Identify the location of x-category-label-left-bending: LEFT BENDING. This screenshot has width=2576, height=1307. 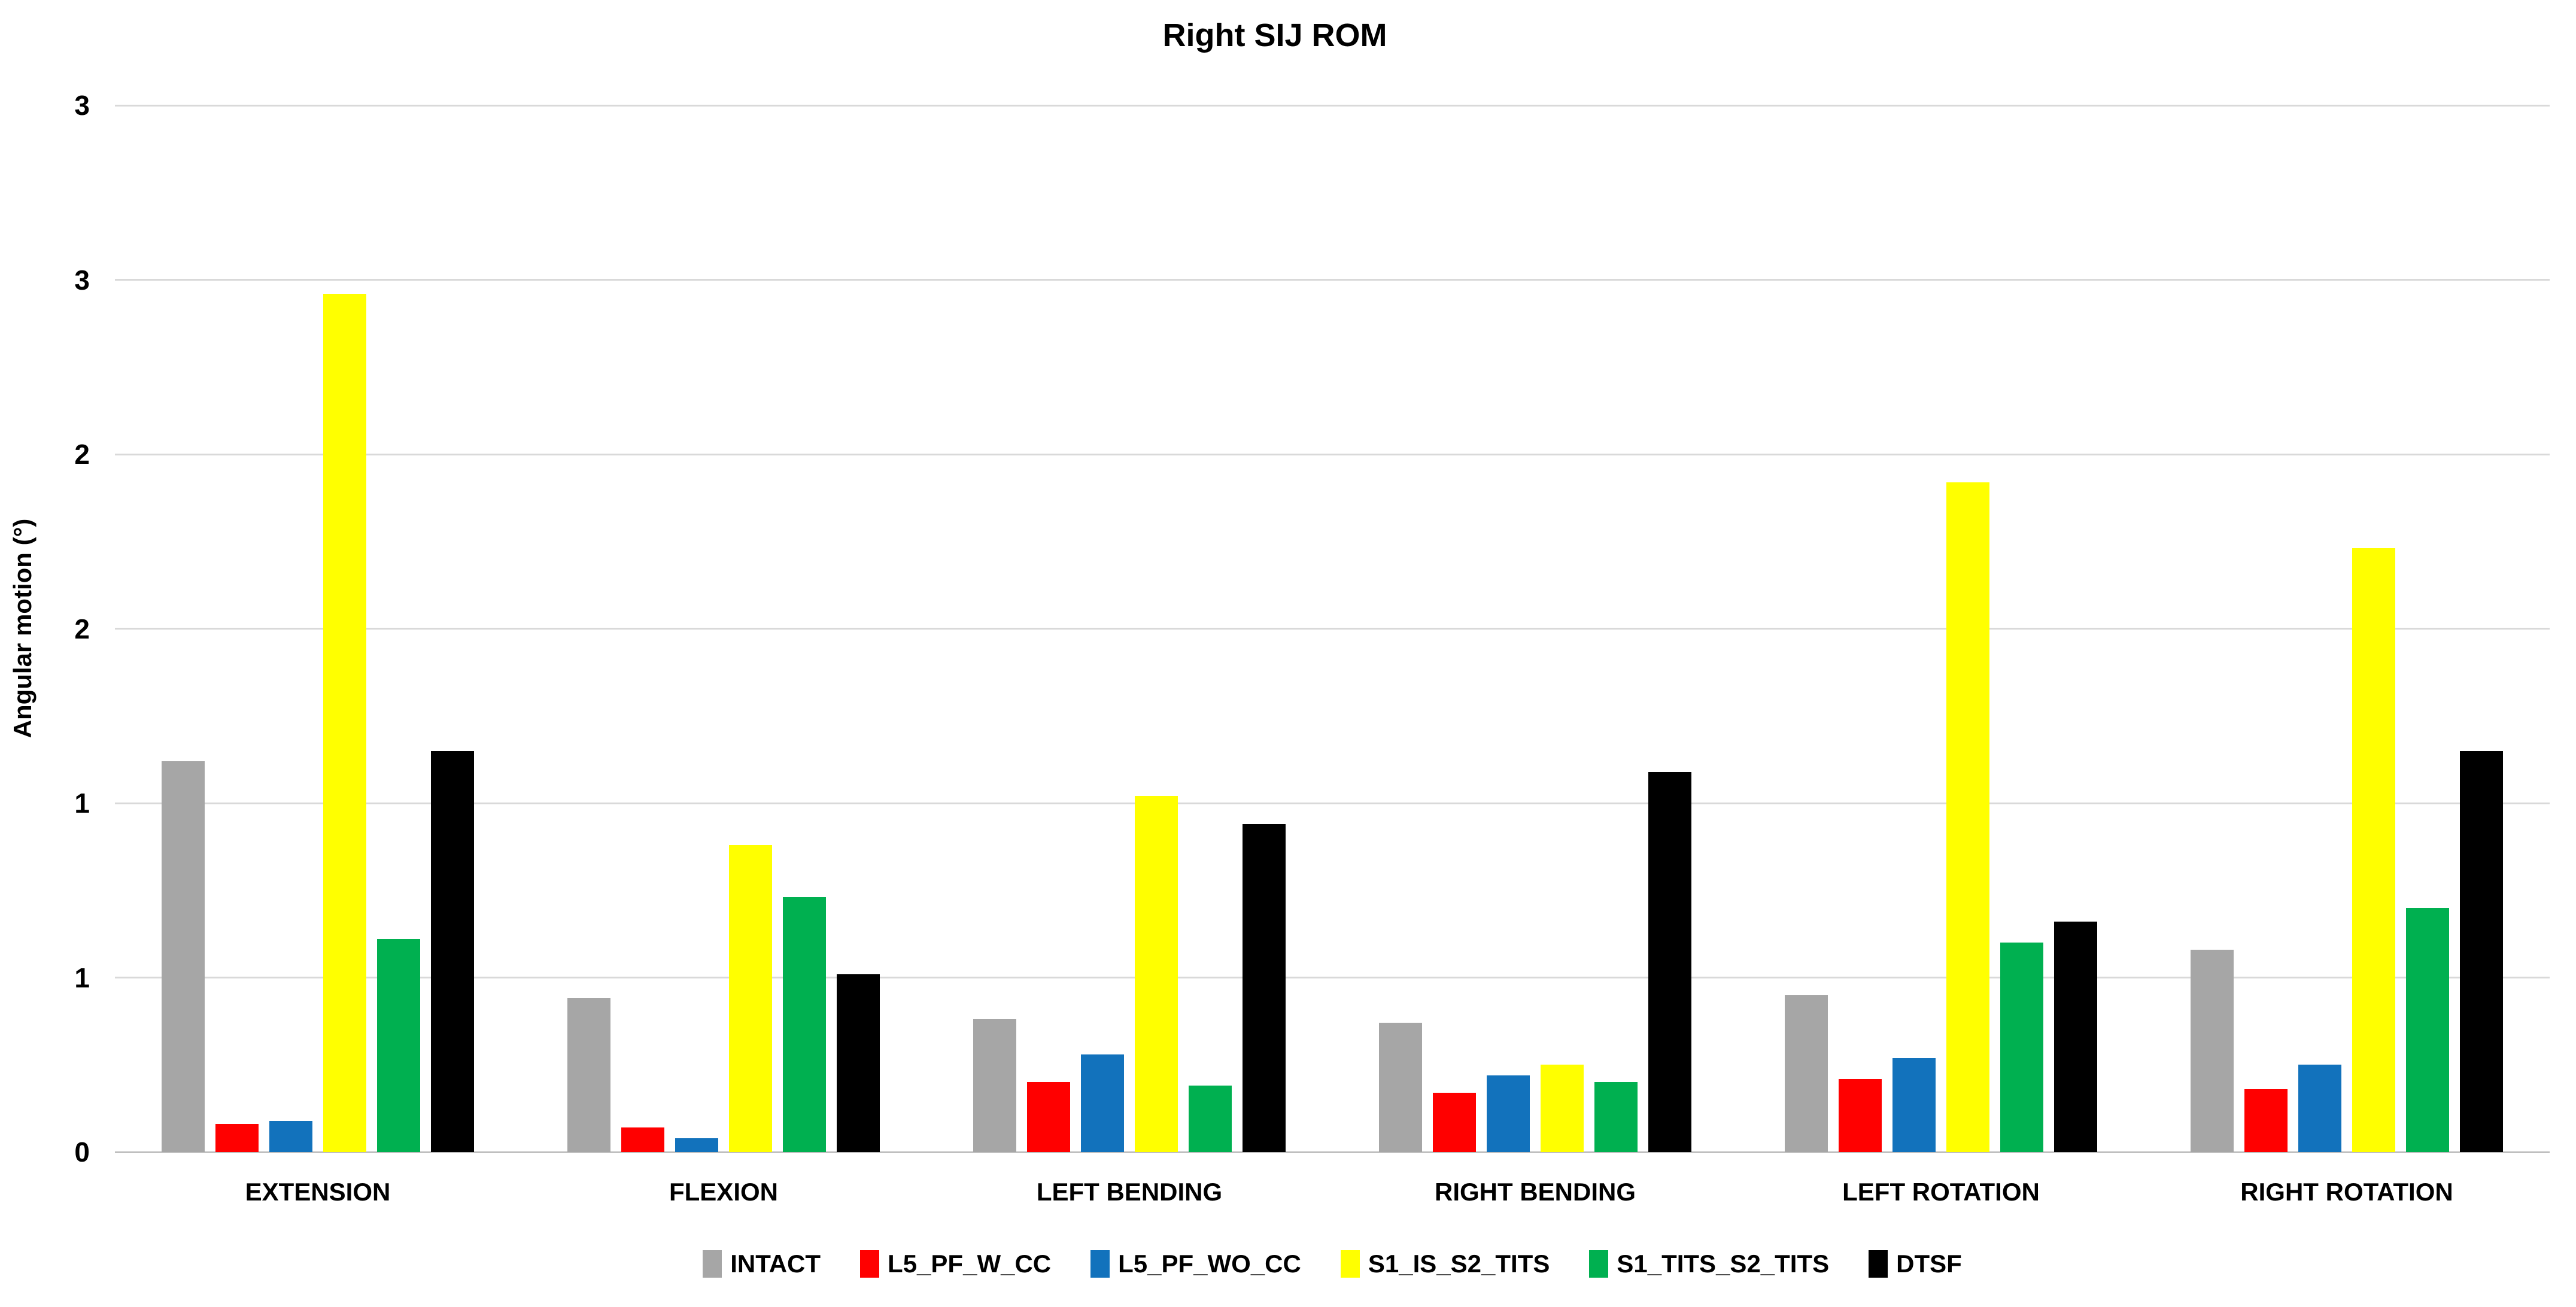
(1129, 1192).